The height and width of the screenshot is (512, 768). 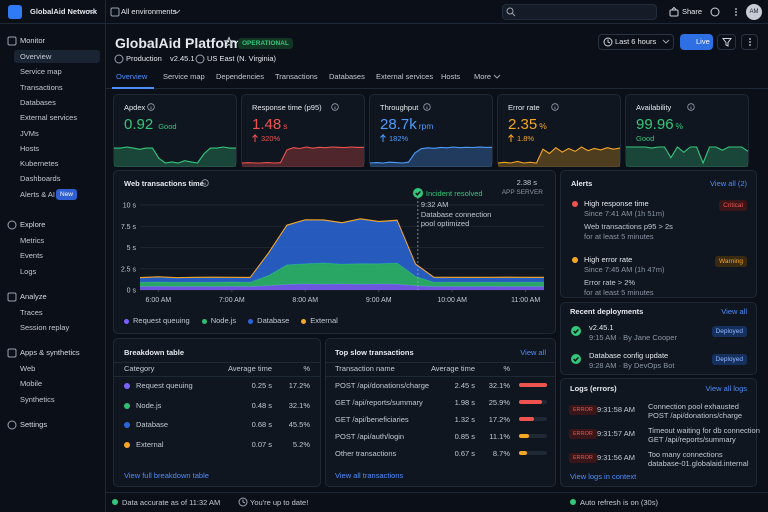 What do you see at coordinates (268, 321) in the screenshot?
I see `legend-item: Database` at bounding box center [268, 321].